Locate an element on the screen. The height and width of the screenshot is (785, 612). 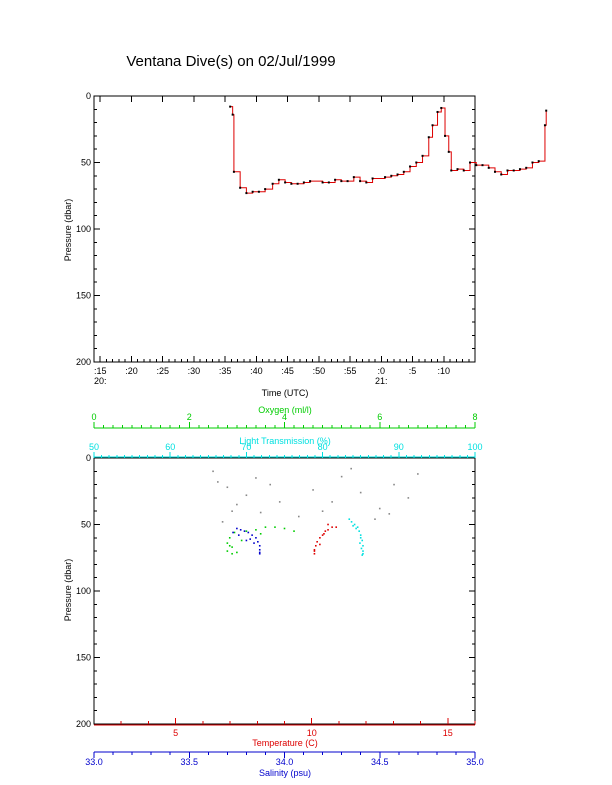
top-x-tick-label: :10 is located at coordinates (444, 371).